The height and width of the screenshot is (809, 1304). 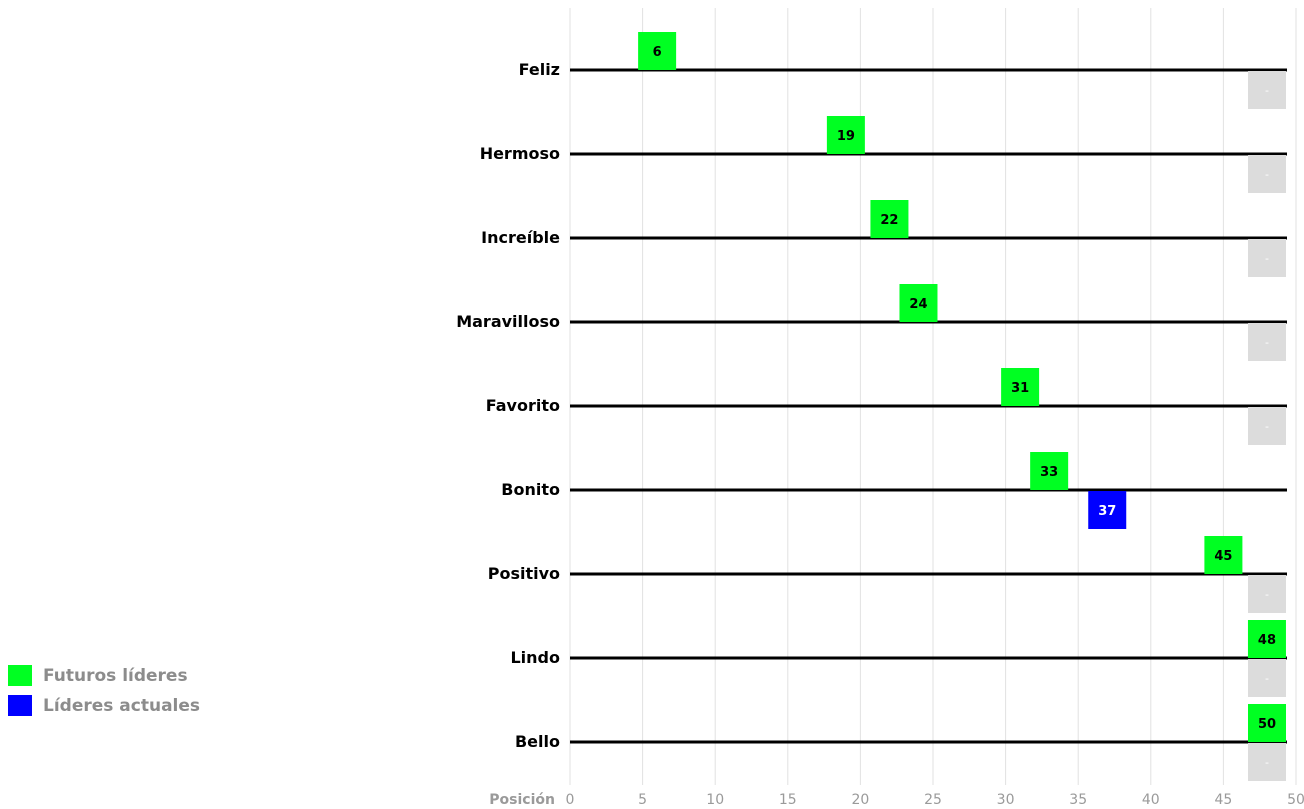 What do you see at coordinates (933, 800) in the screenshot?
I see `x-tick-label: 25` at bounding box center [933, 800].